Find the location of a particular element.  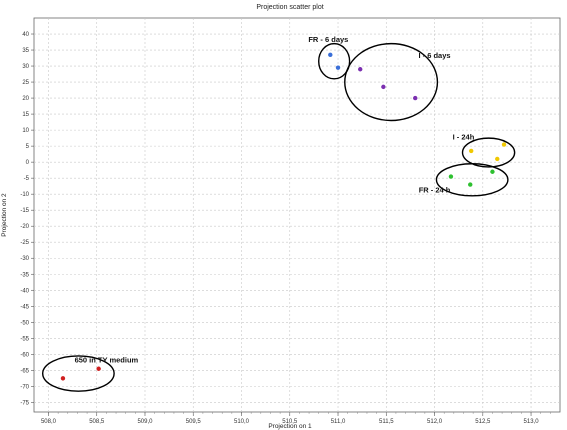

y-tick-label: -50 is located at coordinates (24, 323).